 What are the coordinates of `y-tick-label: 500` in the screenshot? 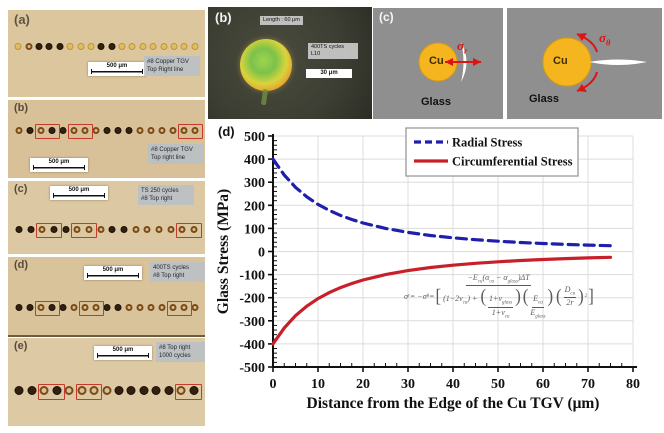 It's located at (254, 137).